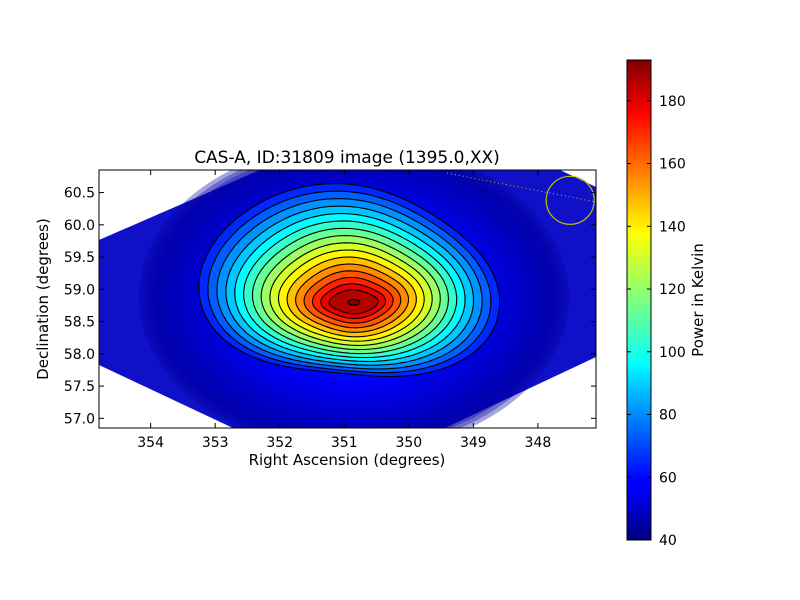  What do you see at coordinates (347, 460) in the screenshot?
I see `x-axis-label: Right Ascension (degrees)` at bounding box center [347, 460].